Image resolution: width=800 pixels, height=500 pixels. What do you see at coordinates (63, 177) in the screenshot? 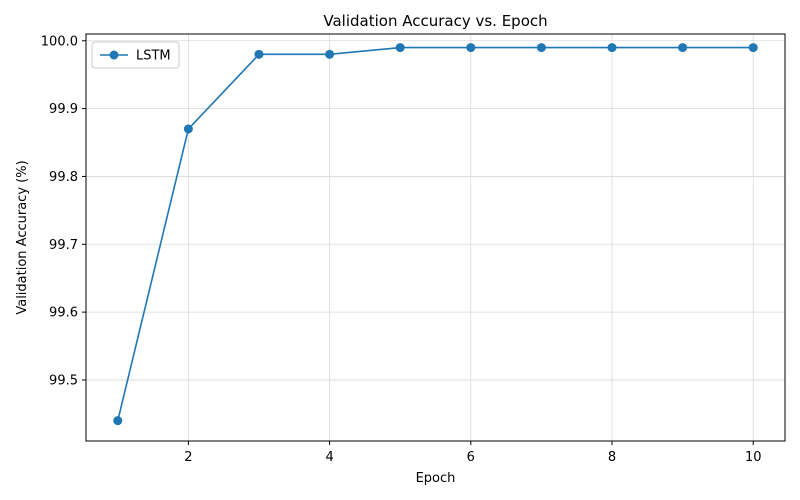
I see `y-tick-label: 99.8` at bounding box center [63, 177].